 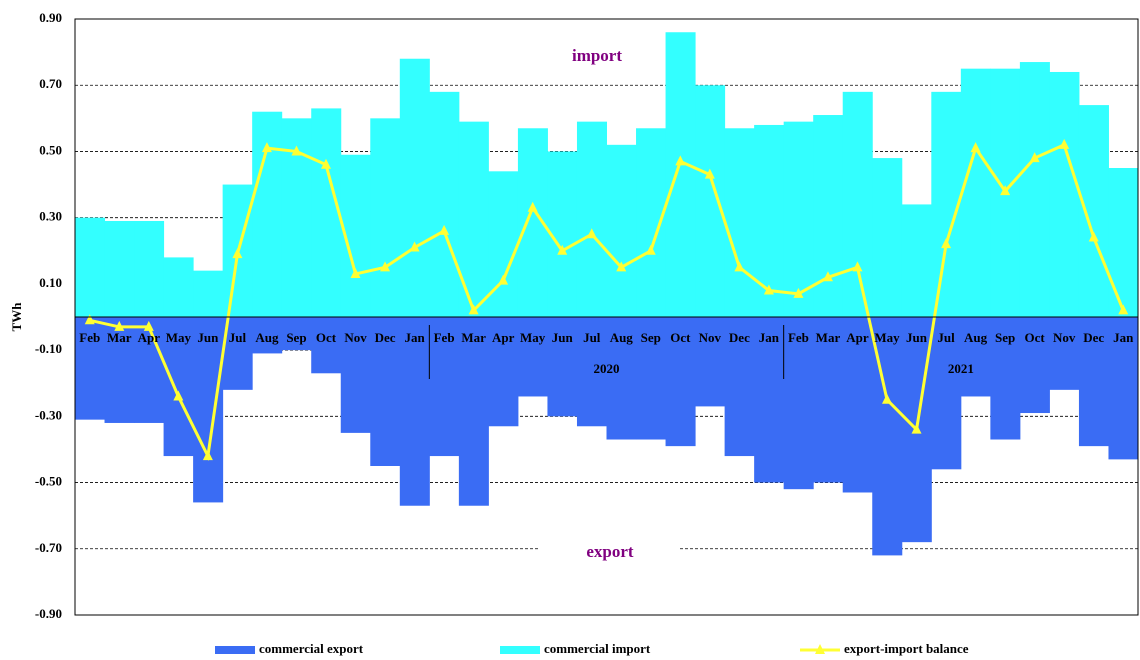 What do you see at coordinates (48, 414) in the screenshot?
I see `y-tick-label: -0.30` at bounding box center [48, 414].